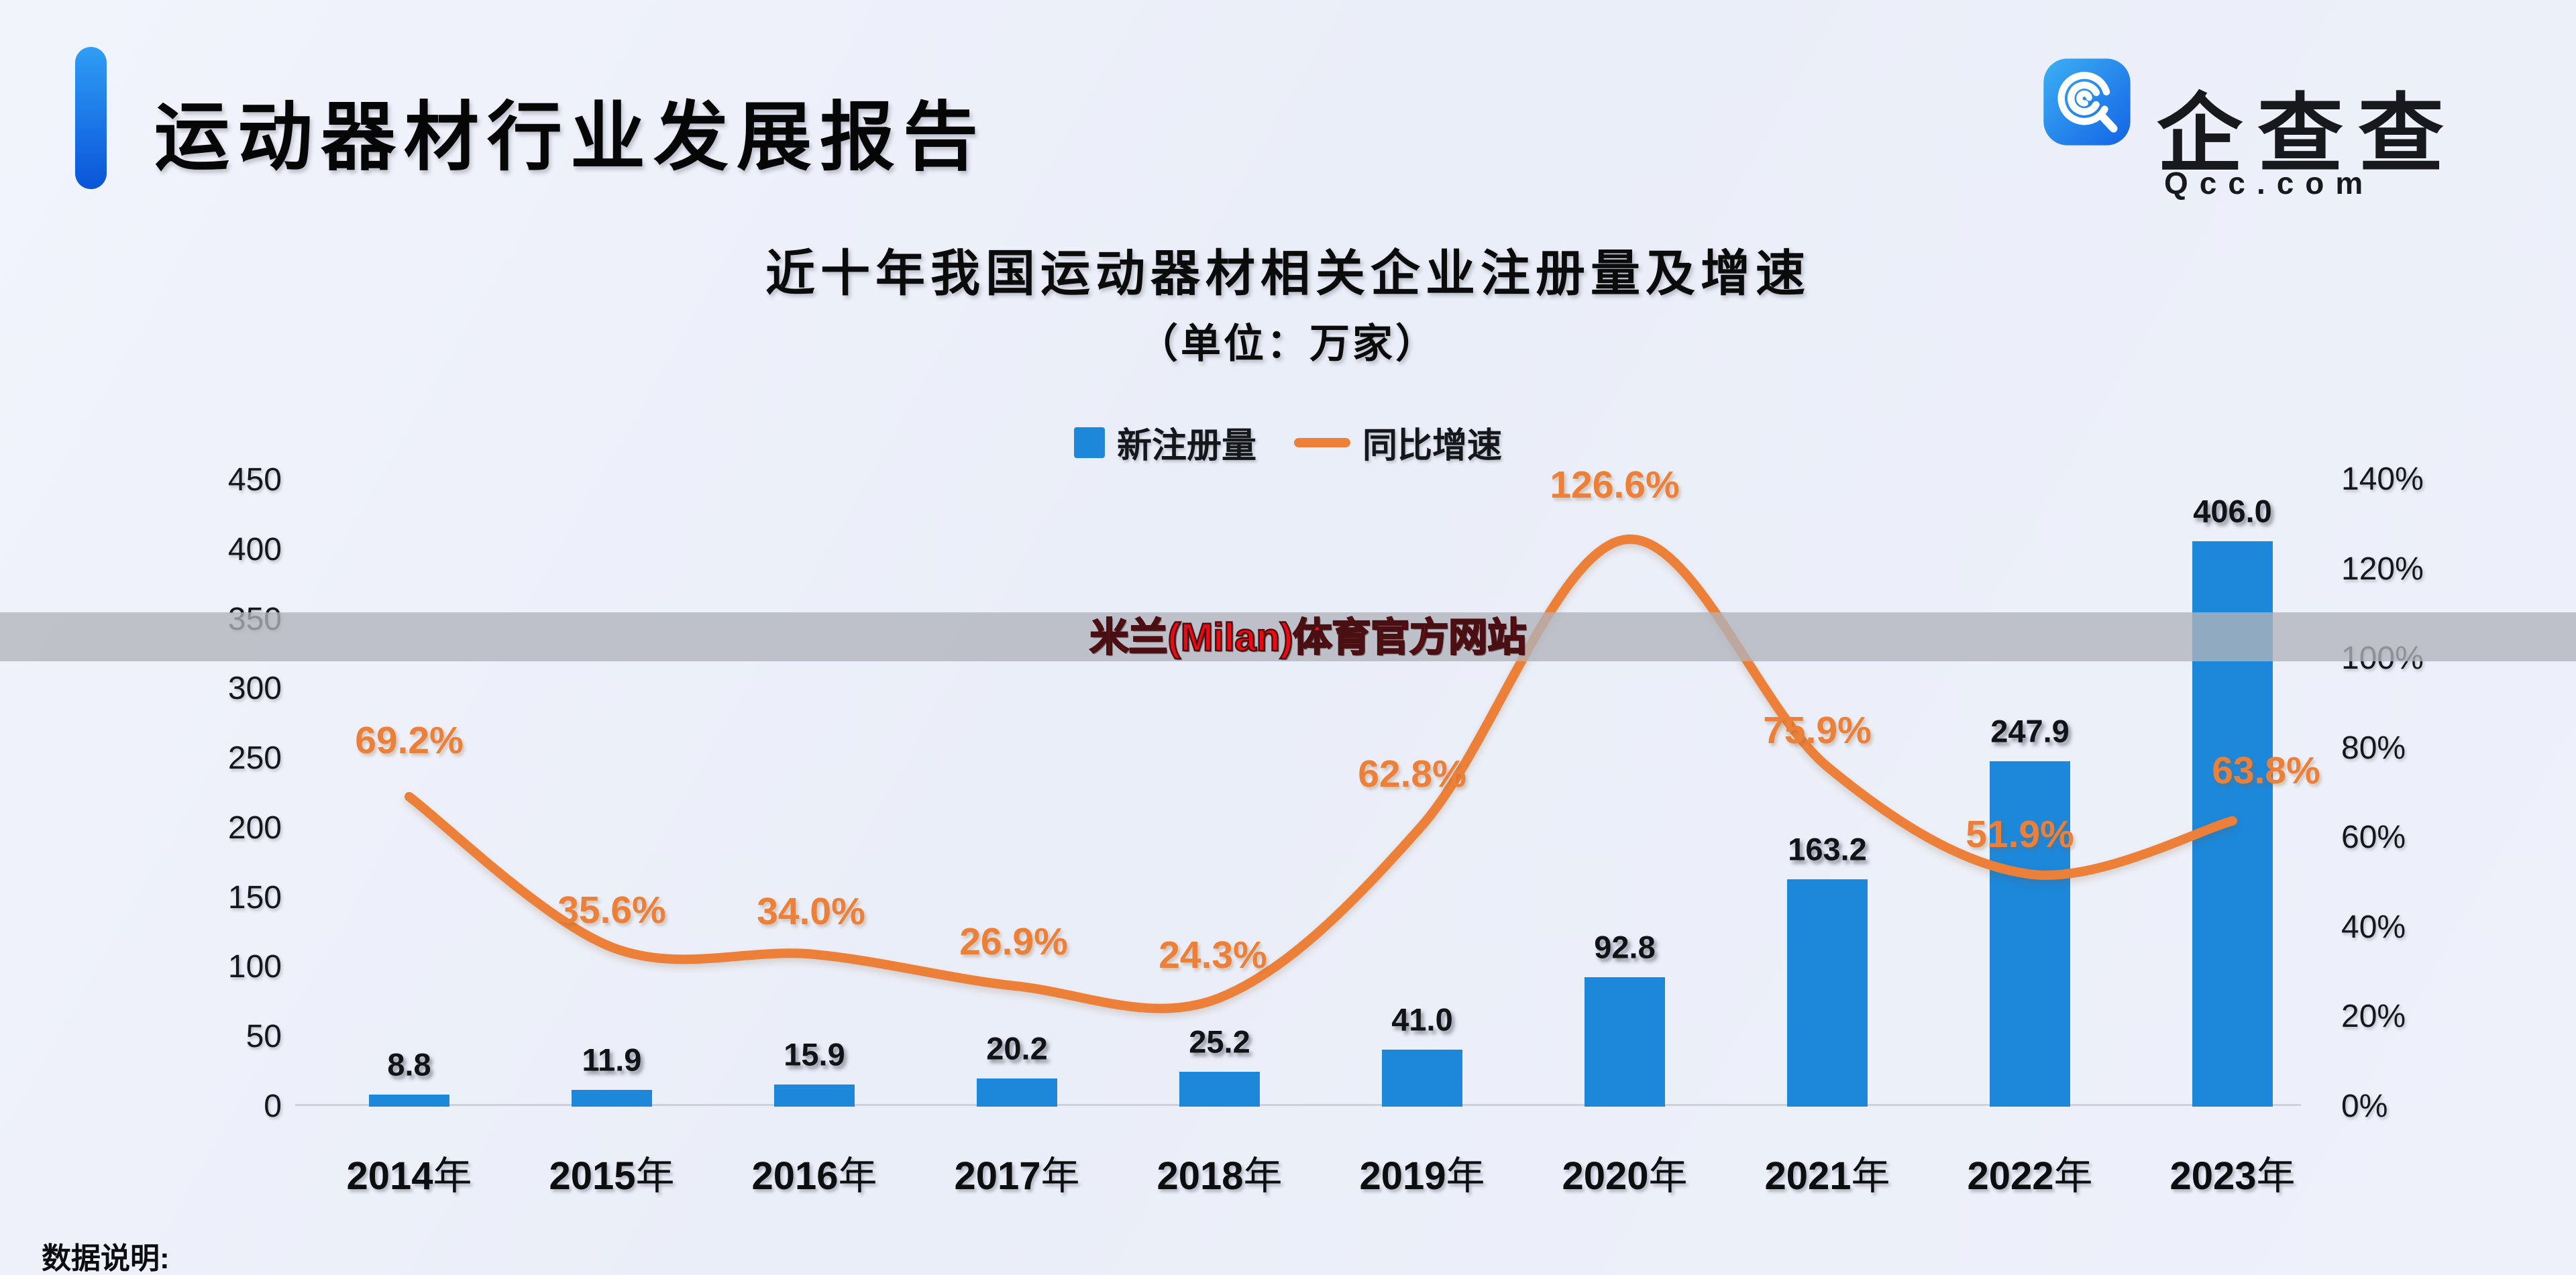  What do you see at coordinates (1625, 1176) in the screenshot?
I see `x-label-2020年: 2020年` at bounding box center [1625, 1176].